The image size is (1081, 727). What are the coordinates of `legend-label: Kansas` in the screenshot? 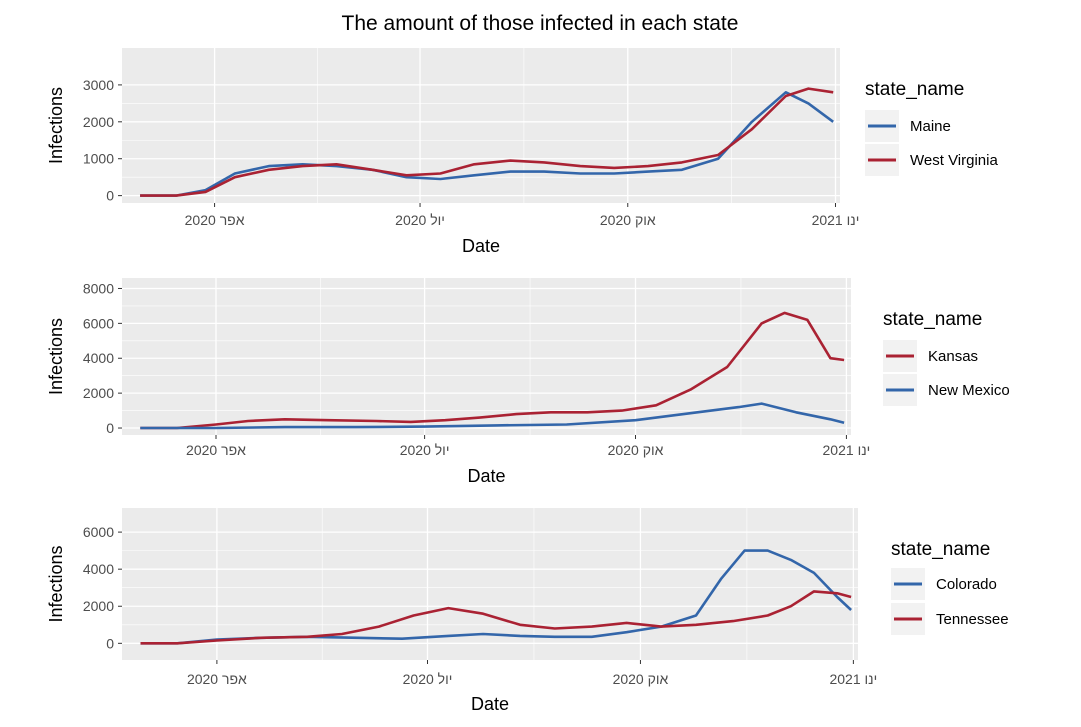 It's located at (953, 356).